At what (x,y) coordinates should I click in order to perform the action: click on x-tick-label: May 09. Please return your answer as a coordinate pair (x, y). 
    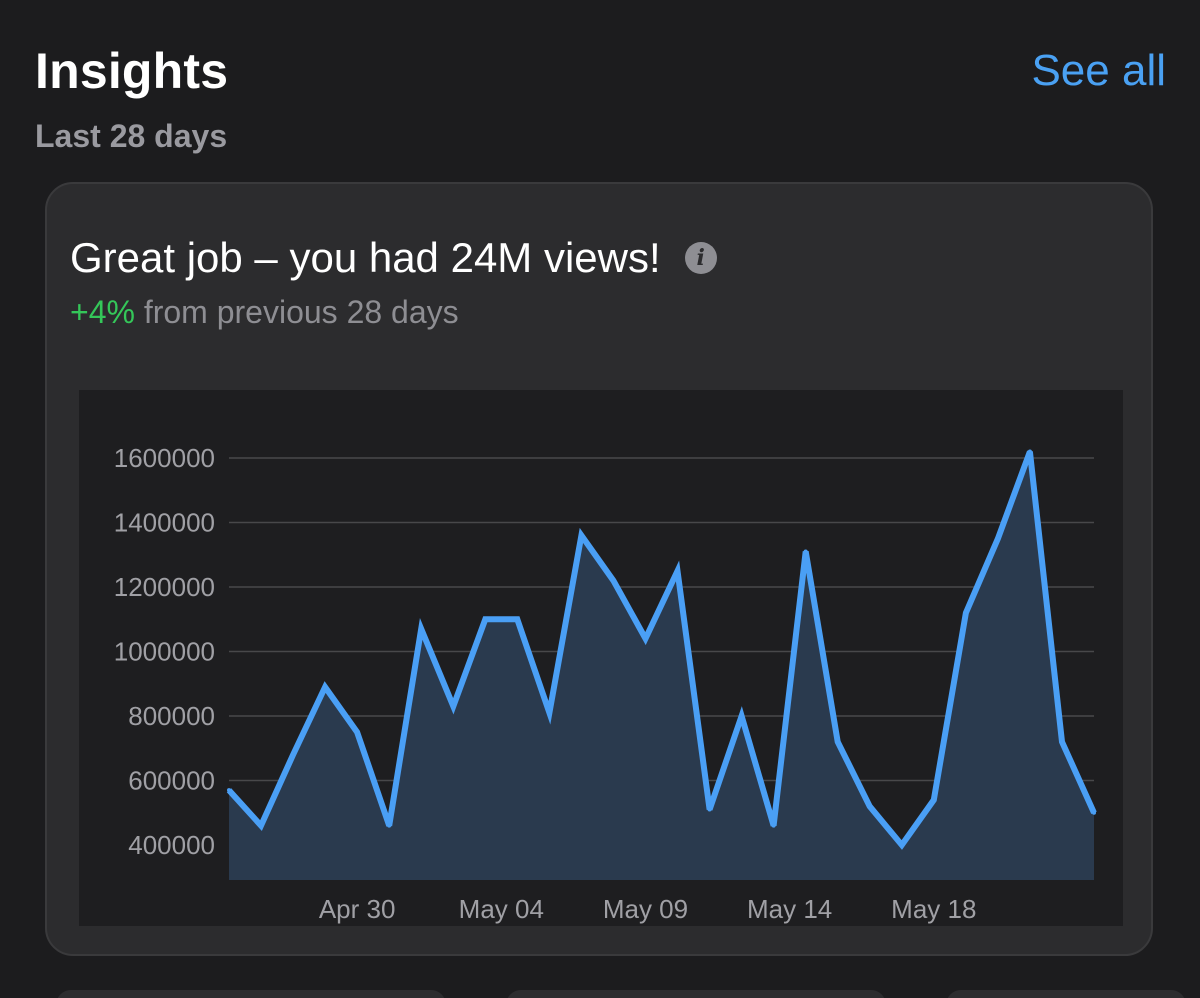
    Looking at the image, I should click on (645, 909).